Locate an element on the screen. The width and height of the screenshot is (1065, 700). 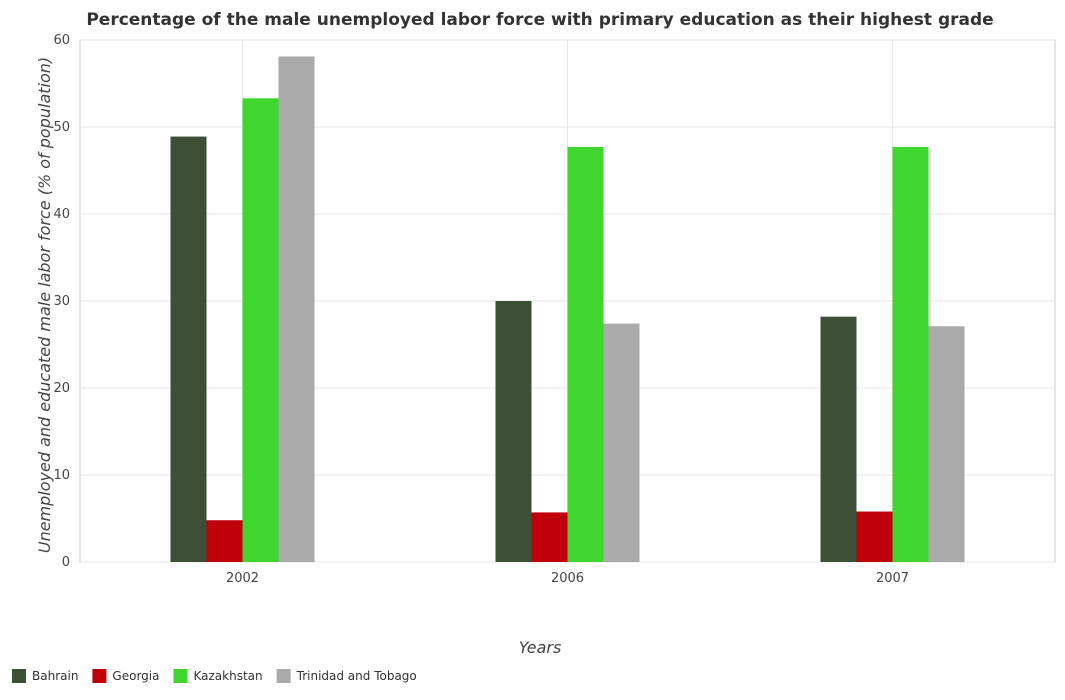
bar-trinidad-and-tobago-2007 is located at coordinates (946, 444).